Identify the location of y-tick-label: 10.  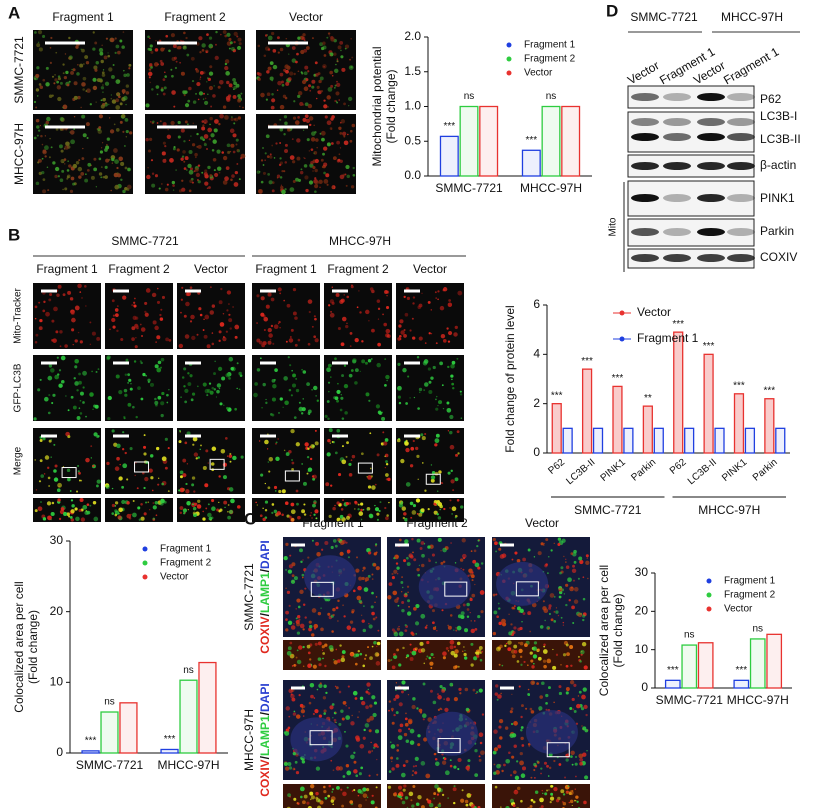
(642, 649).